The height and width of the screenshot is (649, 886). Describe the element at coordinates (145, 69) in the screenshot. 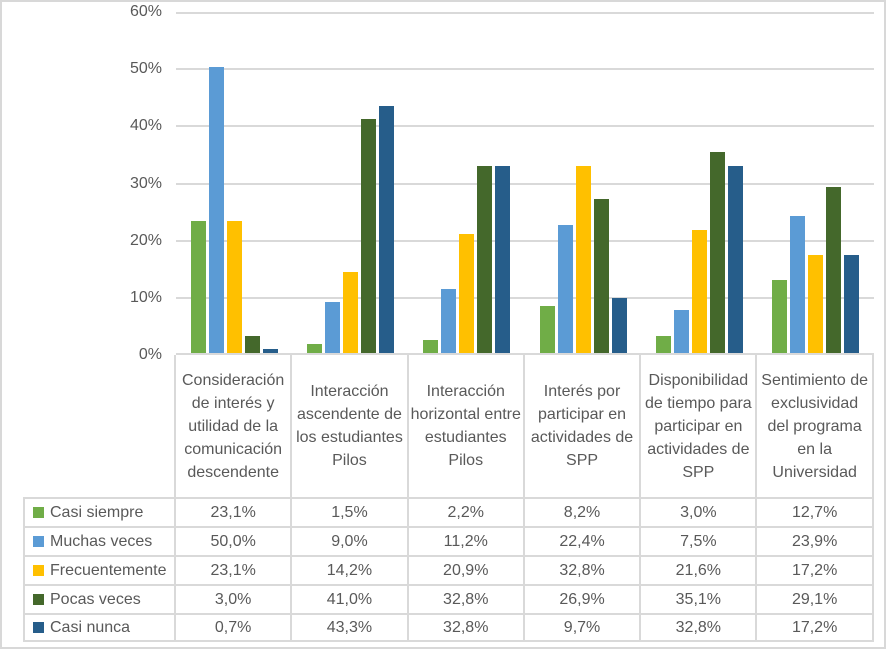

I see `y-axis-tick-label: 50%` at that location.